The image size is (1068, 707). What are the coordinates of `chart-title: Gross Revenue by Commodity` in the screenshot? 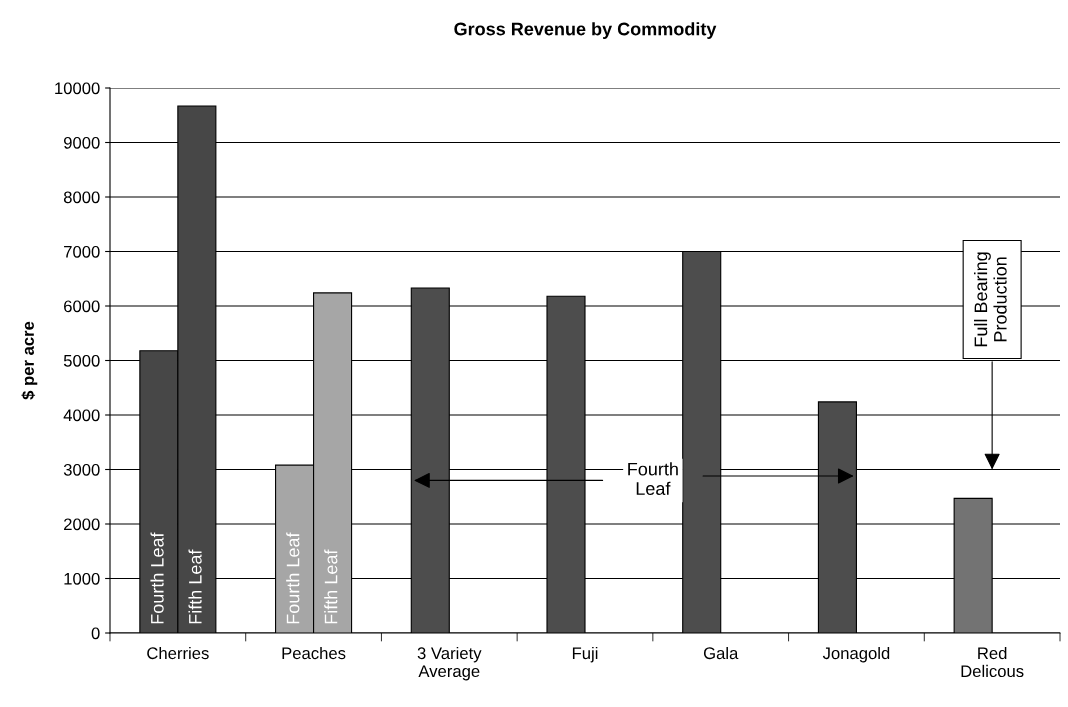 It's located at (585, 30).